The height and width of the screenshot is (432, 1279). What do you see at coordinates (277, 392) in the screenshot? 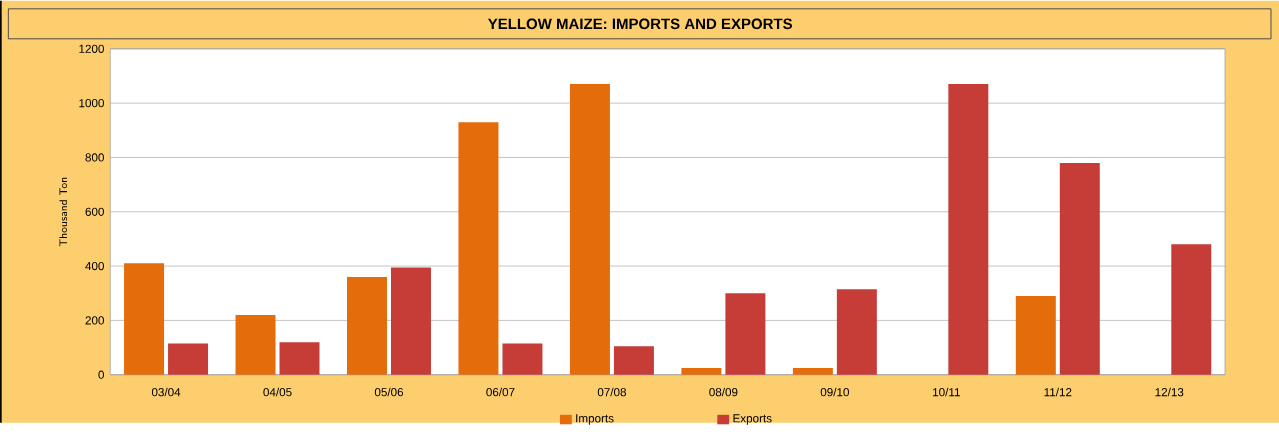
I see `x-tick-label: 04/05` at bounding box center [277, 392].